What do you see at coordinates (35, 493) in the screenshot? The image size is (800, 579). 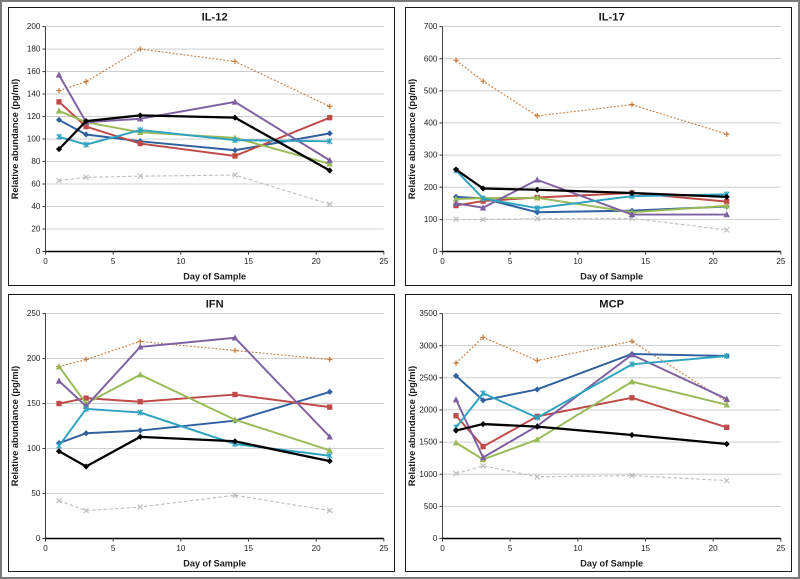 I see `y-tick-label: 50` at bounding box center [35, 493].